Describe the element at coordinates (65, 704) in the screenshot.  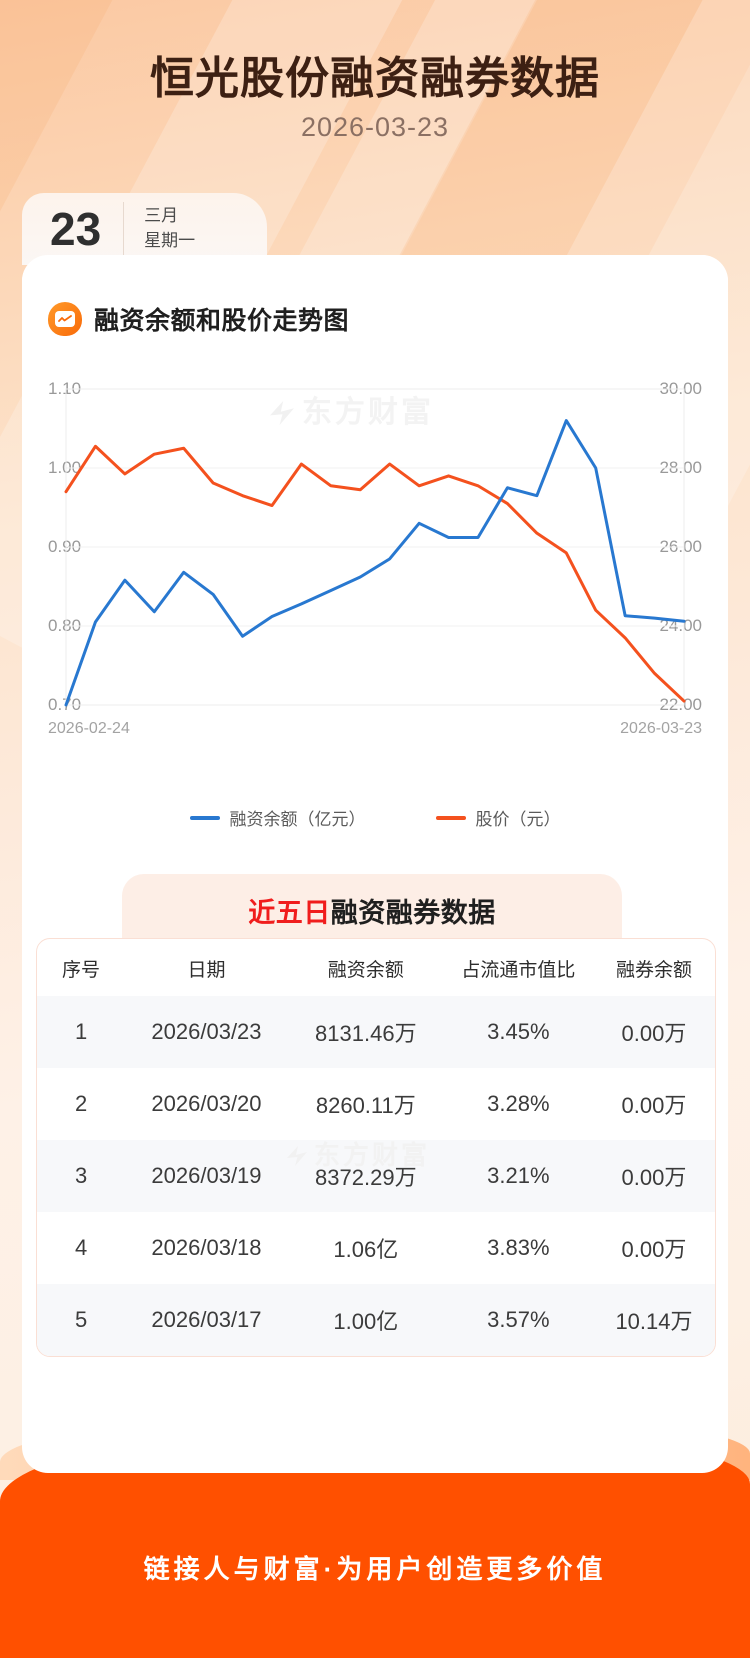
I see `left-axis-tick-4: 0.70` at that location.